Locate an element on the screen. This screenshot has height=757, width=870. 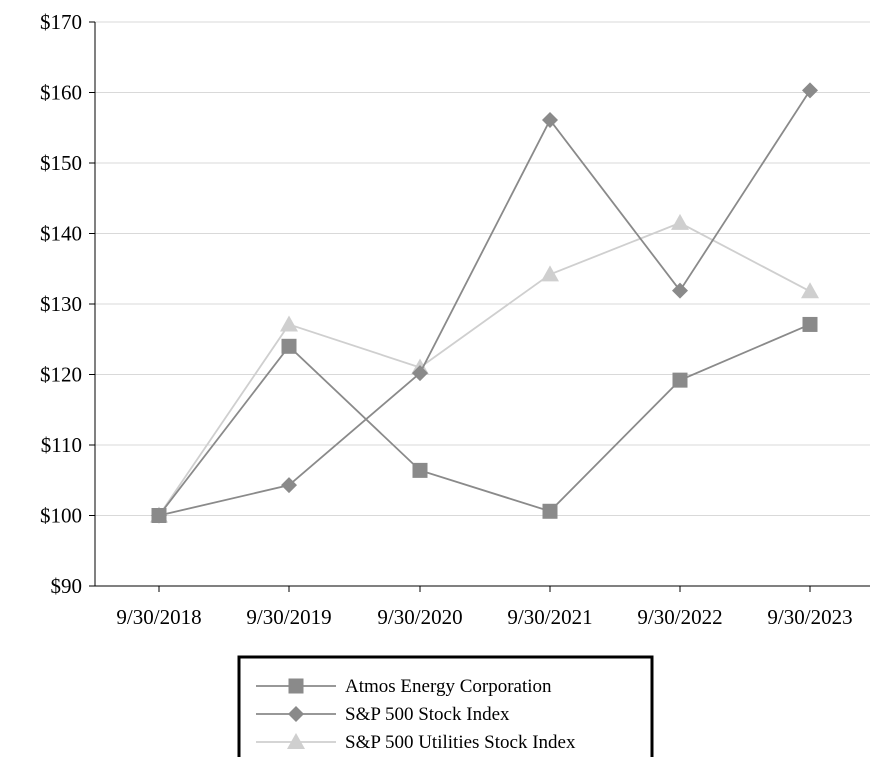
y-tick-label: $90 is located at coordinates (67, 586).